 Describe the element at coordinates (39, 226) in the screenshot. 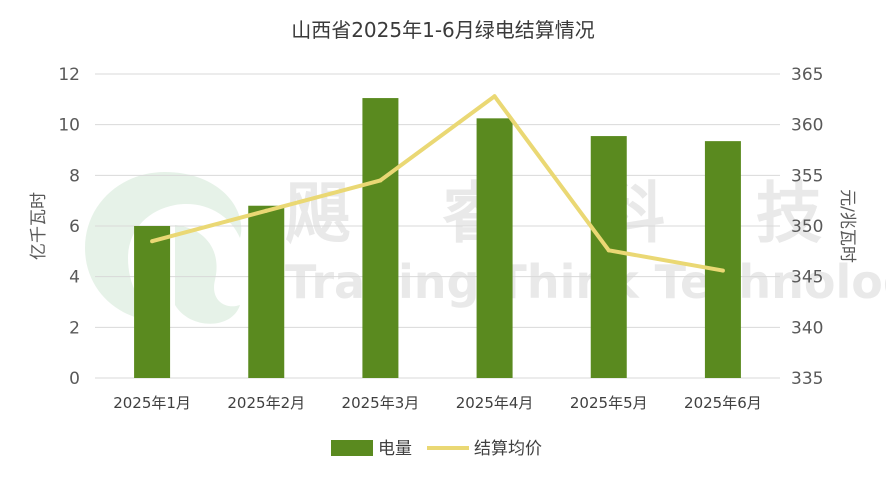

I see `left-axis-title: 亿千瓦时` at that location.